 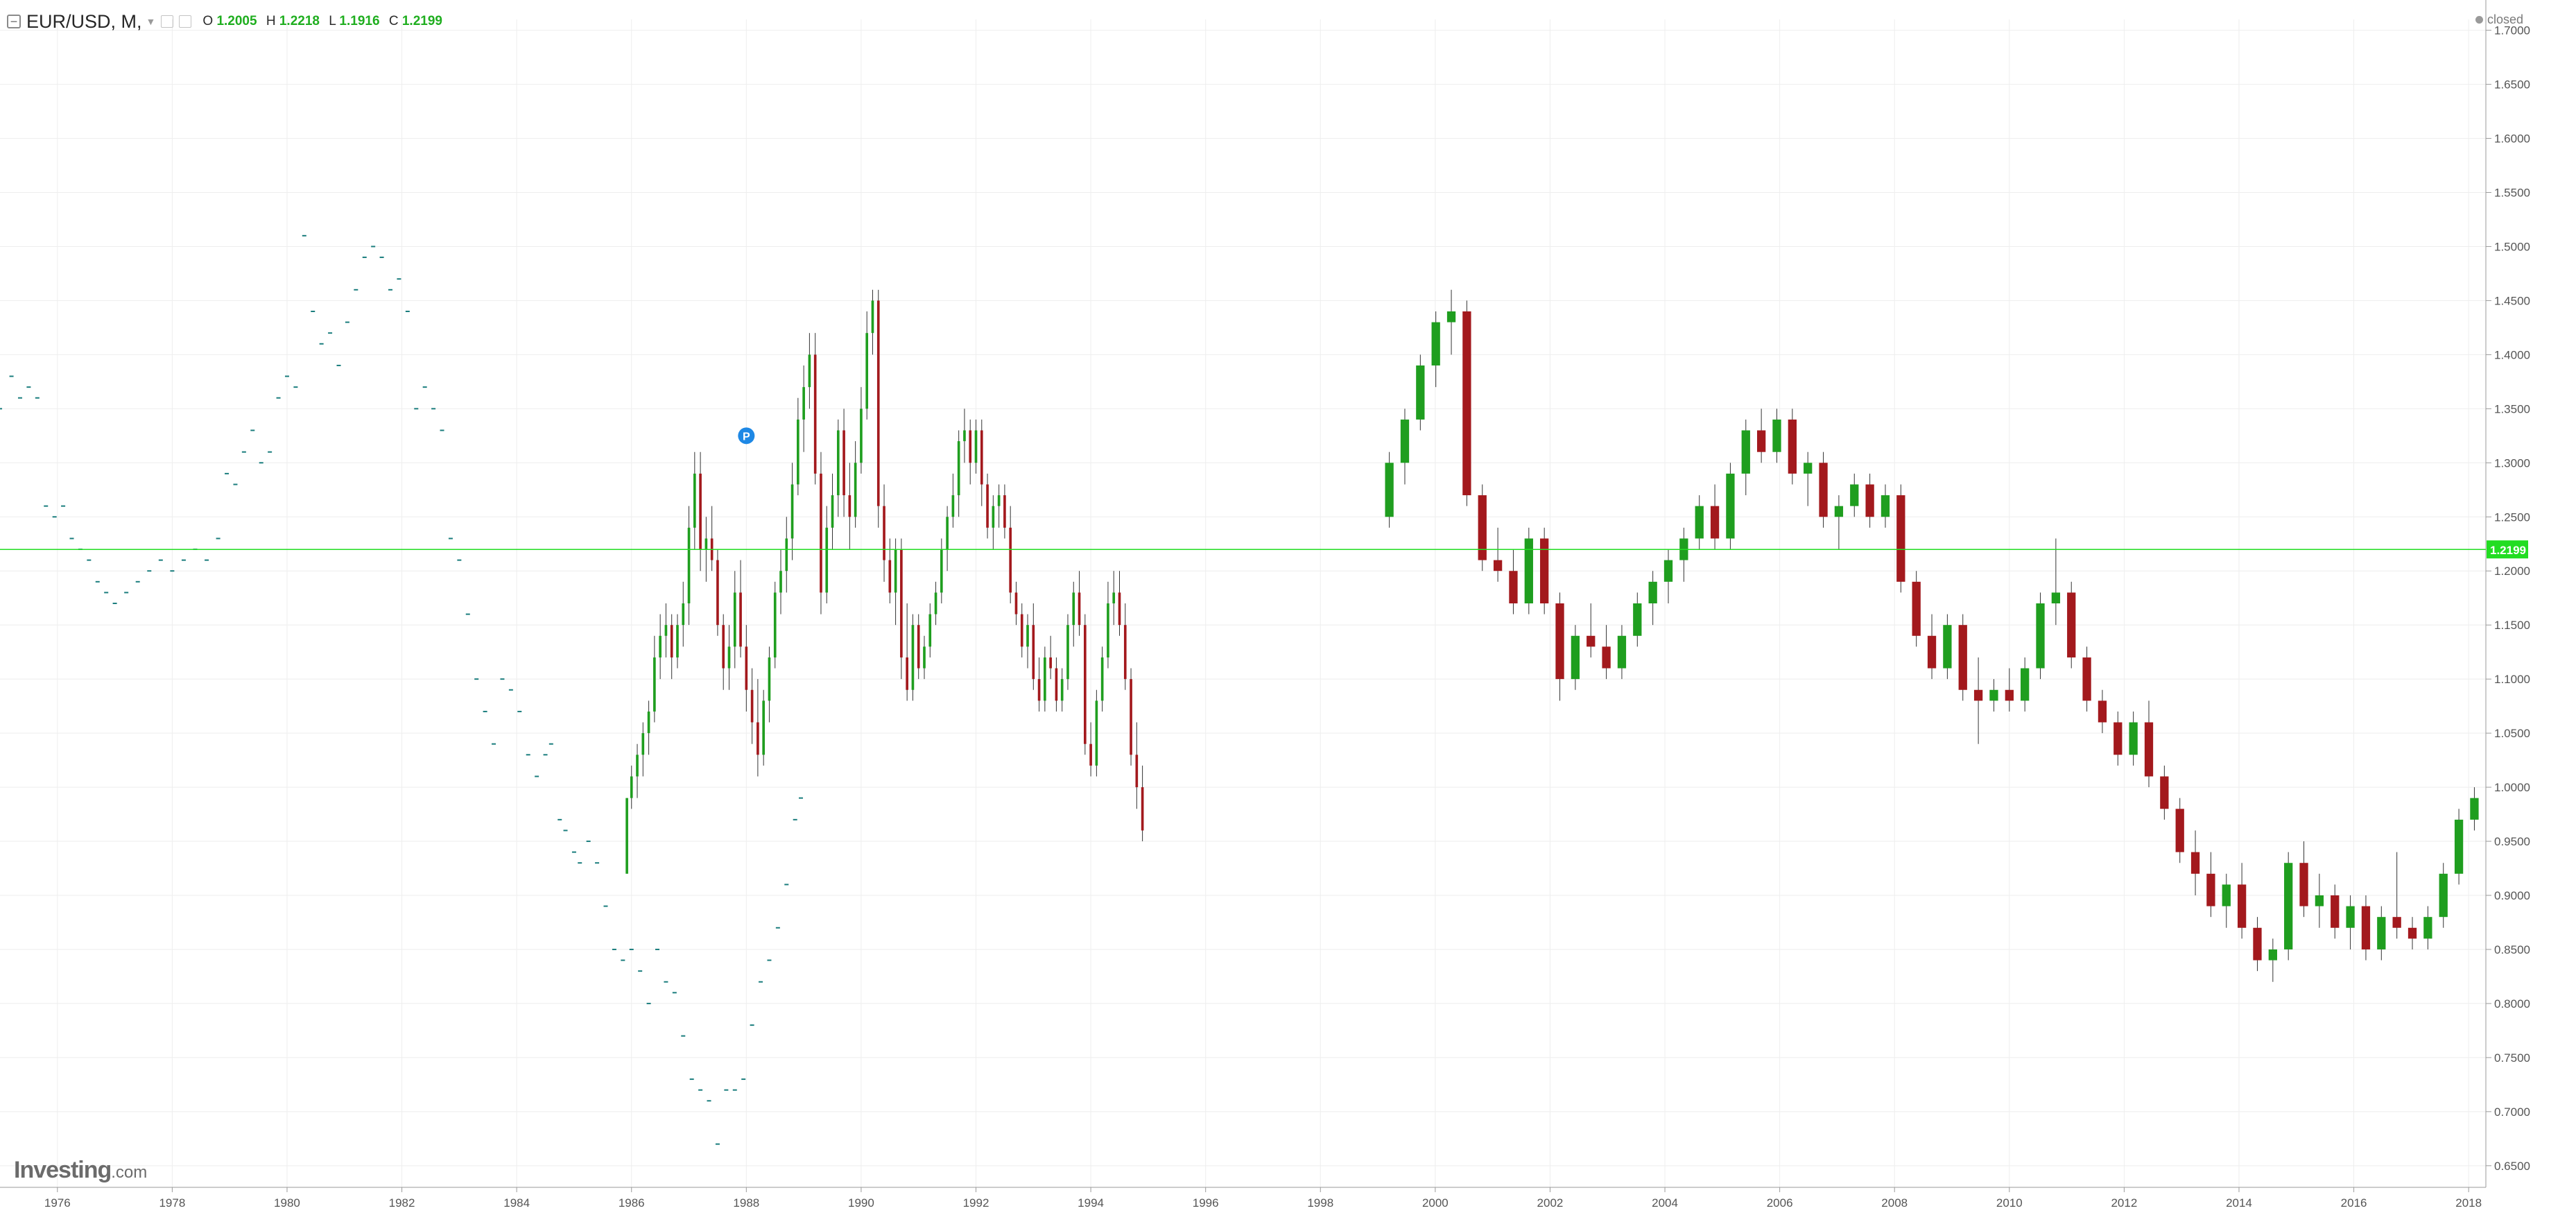 What do you see at coordinates (1550, 1203) in the screenshot?
I see `x-tick-label: 2002` at bounding box center [1550, 1203].